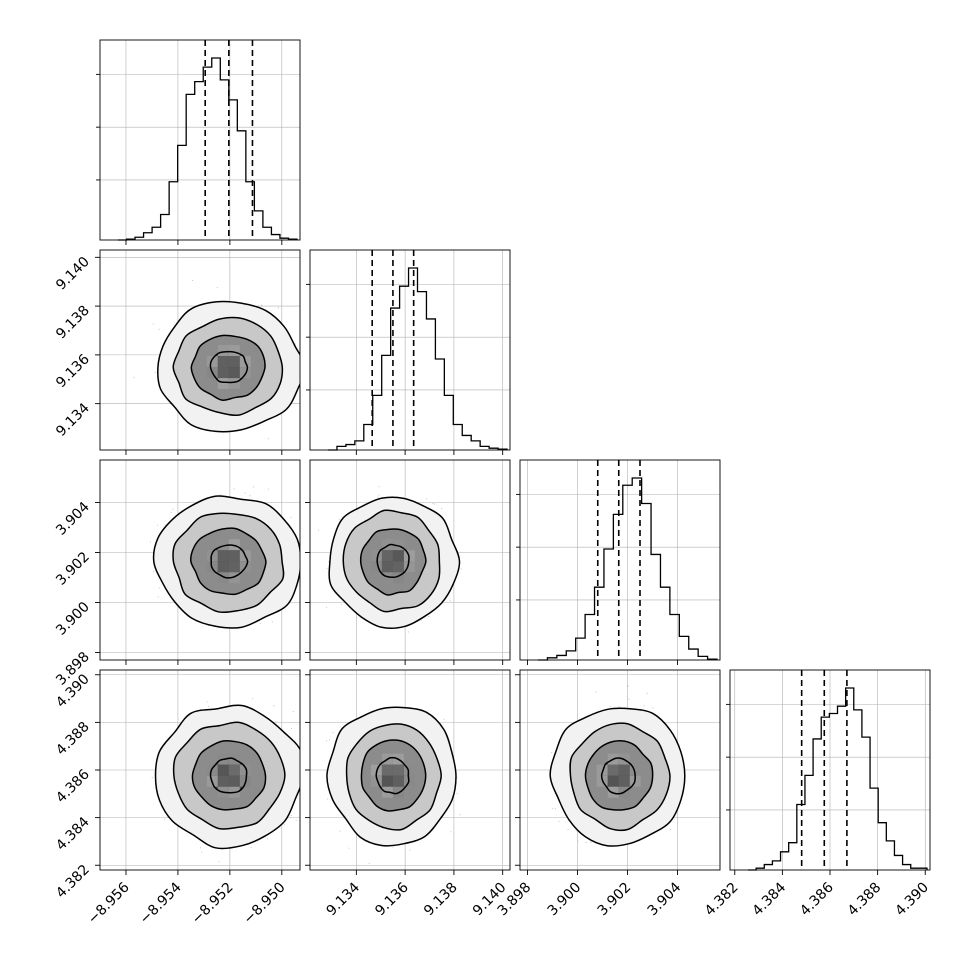 Image resolution: width=970 pixels, height=970 pixels. Describe the element at coordinates (73, 371) in the screenshot. I see `y-tick-label: 9.136` at that location.